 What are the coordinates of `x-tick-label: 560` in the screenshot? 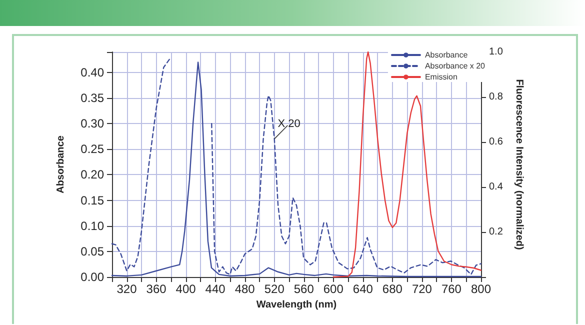 It's located at (304, 289).